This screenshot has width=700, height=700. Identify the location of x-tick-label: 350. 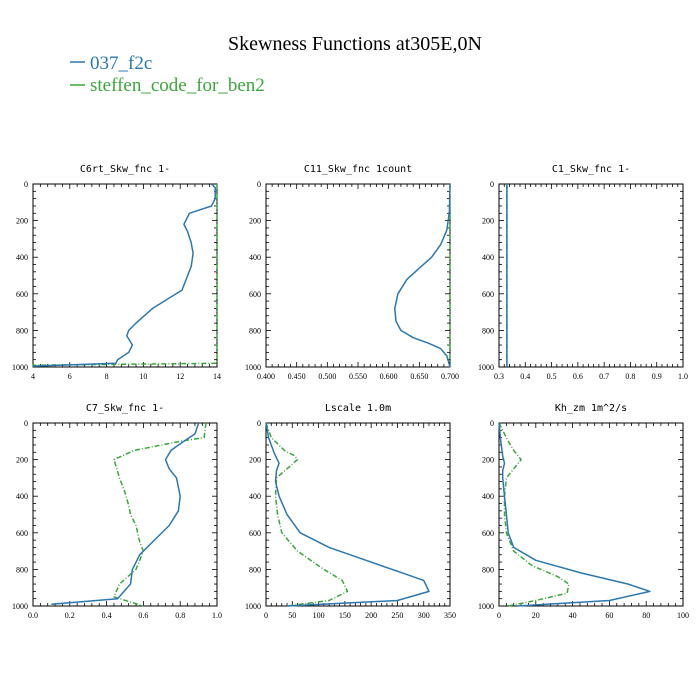
(450, 615).